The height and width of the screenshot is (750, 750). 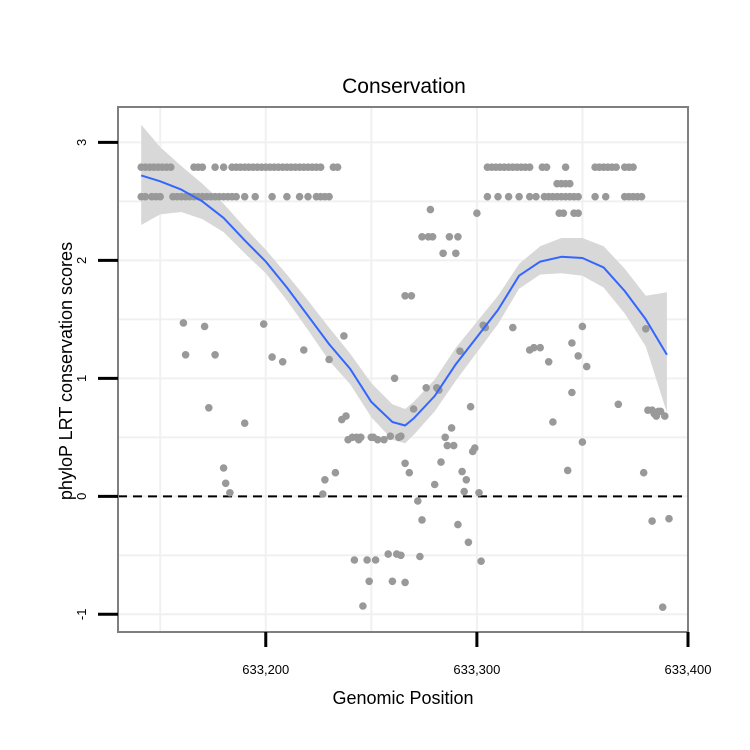 I want to click on chart-title: Conservation, so click(x=404, y=86).